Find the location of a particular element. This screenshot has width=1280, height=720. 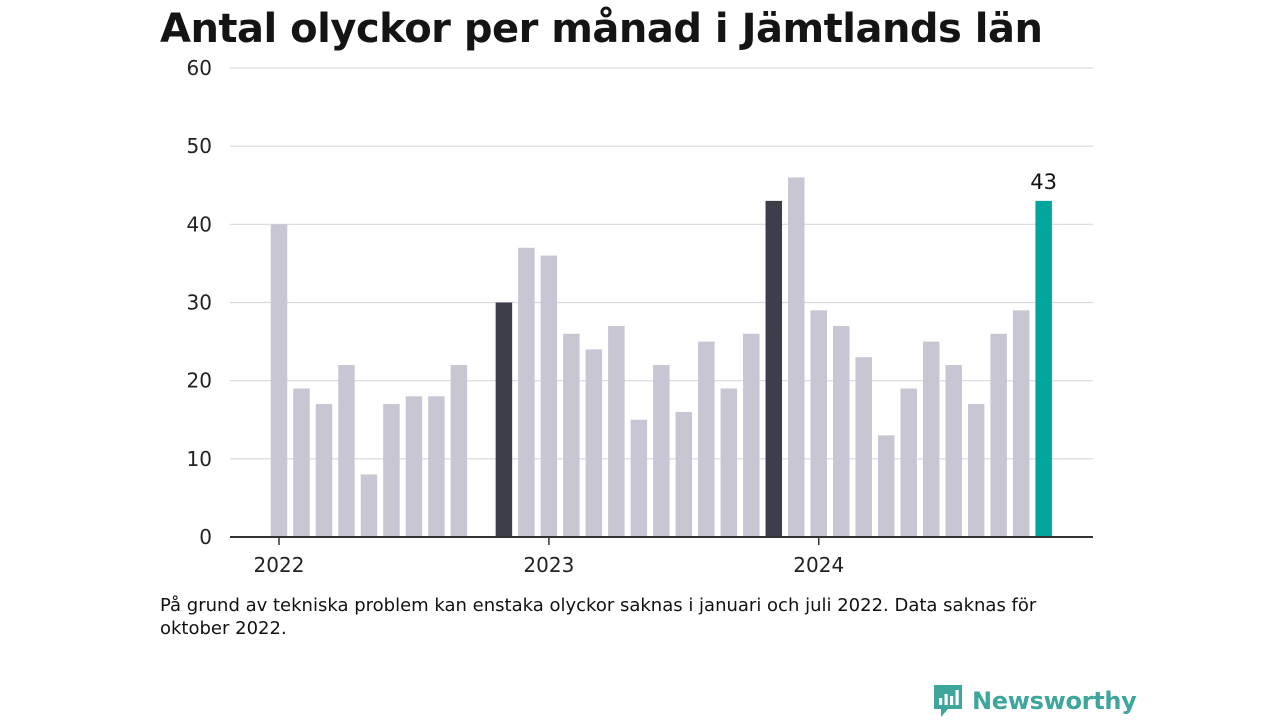

y-tick-label: 60 is located at coordinates (199, 68).